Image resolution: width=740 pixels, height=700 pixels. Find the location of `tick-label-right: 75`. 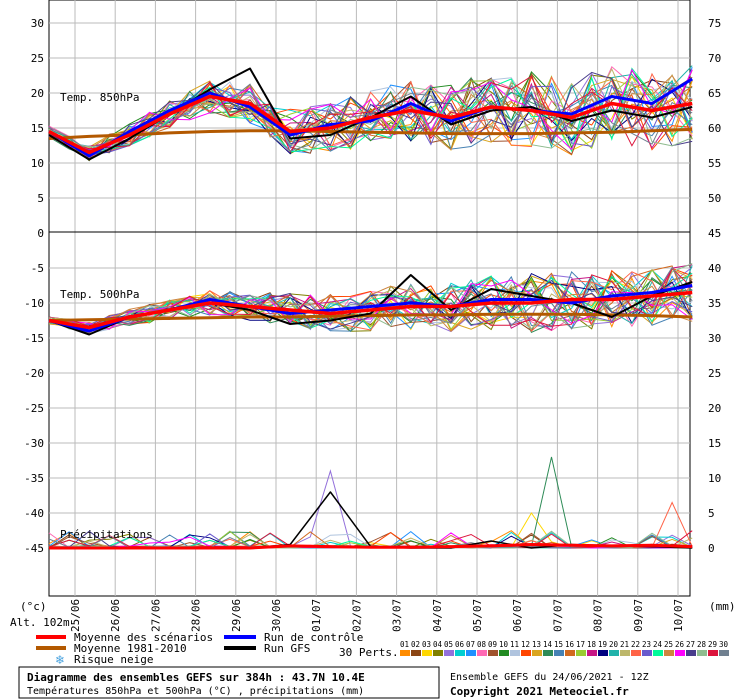

tick-label-right: 75 is located at coordinates (714, 23).